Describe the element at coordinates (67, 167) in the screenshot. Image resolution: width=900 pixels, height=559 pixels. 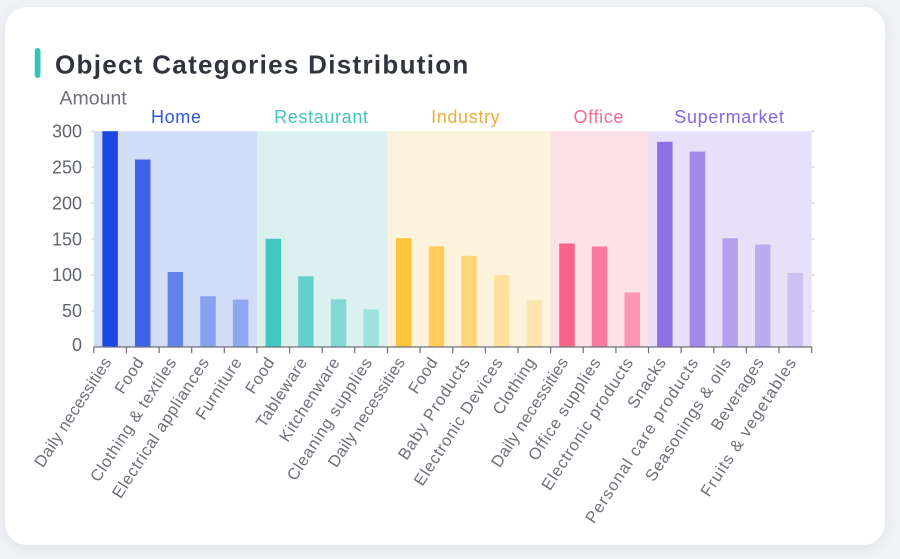
I see `svg-text: 250` at that location.